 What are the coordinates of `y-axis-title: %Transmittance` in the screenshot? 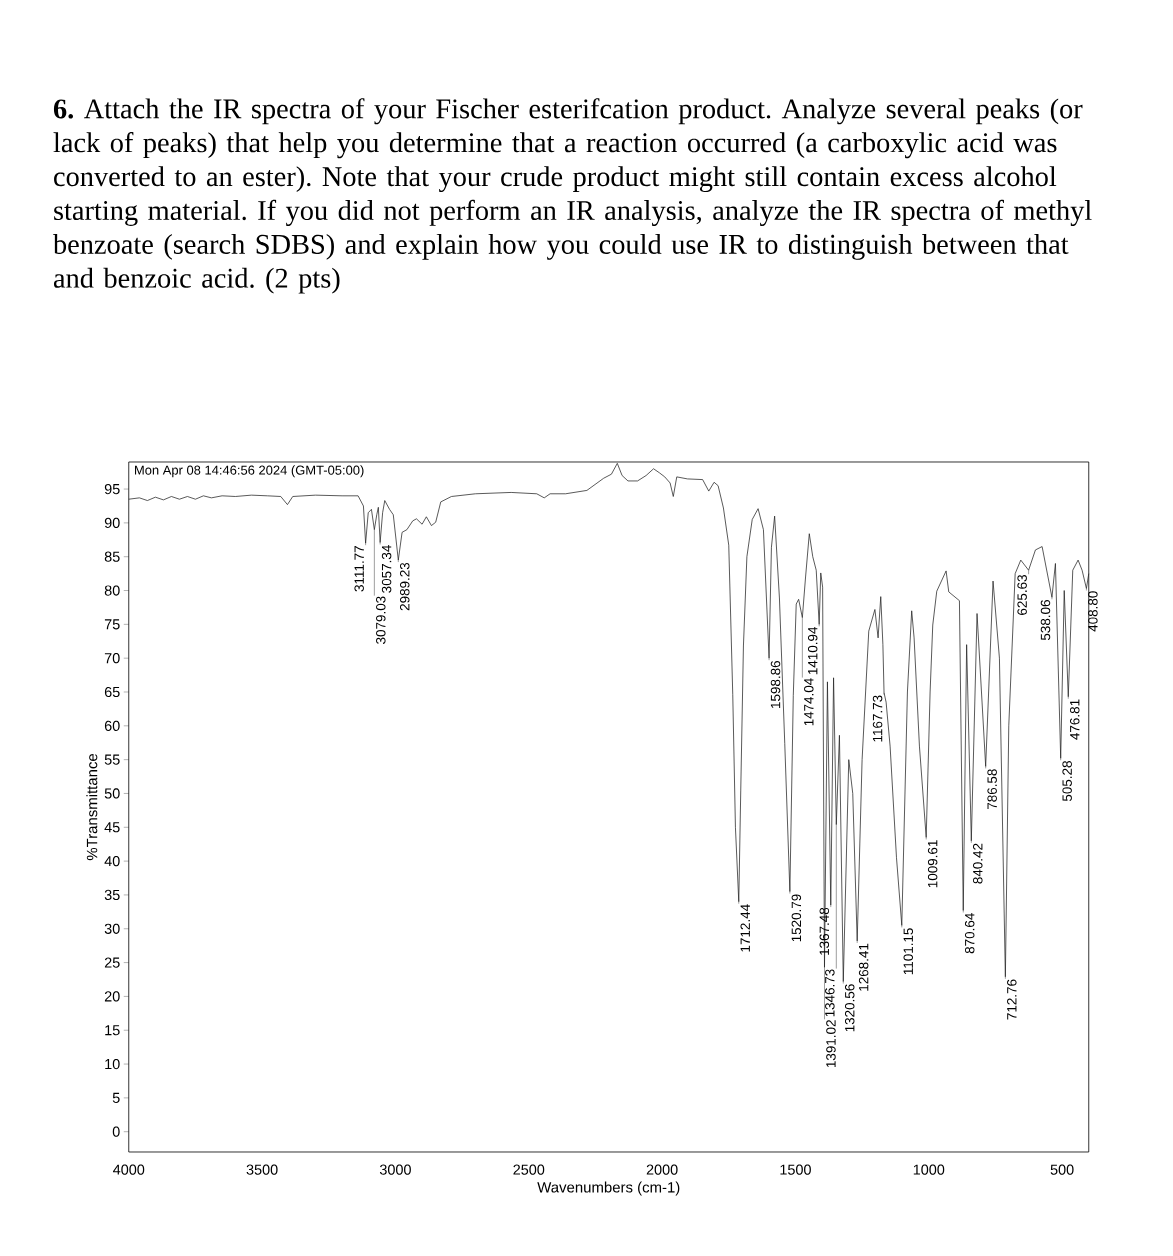 It's located at (92, 807).